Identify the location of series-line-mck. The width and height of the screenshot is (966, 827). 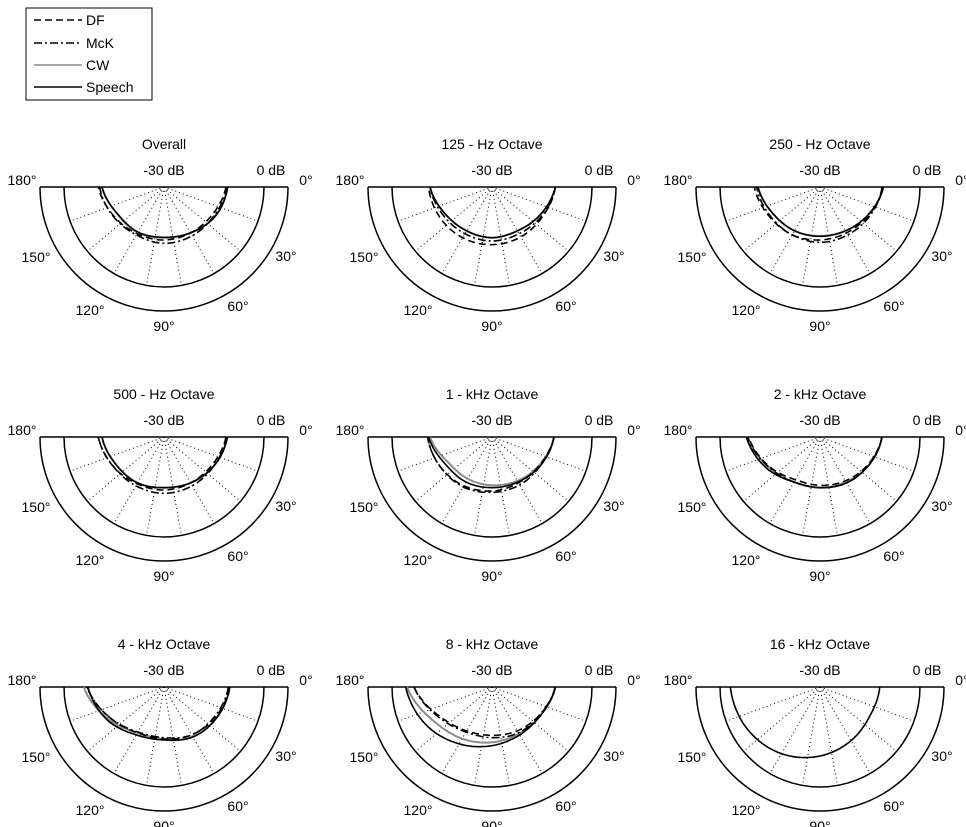
(158, 712).